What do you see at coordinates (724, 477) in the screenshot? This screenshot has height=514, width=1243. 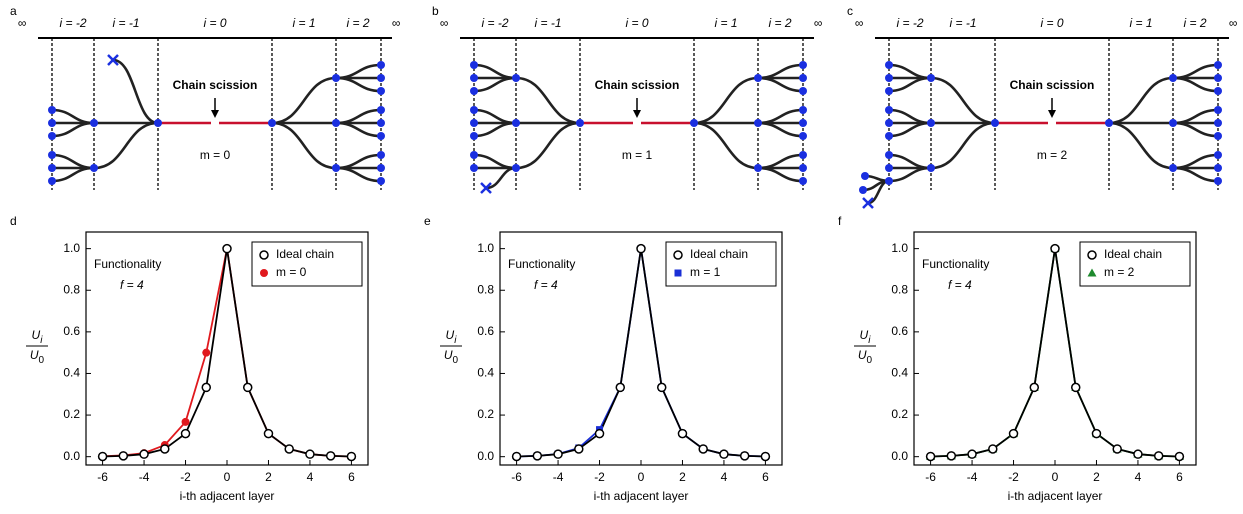 I see `x-tick-label: 4` at bounding box center [724, 477].